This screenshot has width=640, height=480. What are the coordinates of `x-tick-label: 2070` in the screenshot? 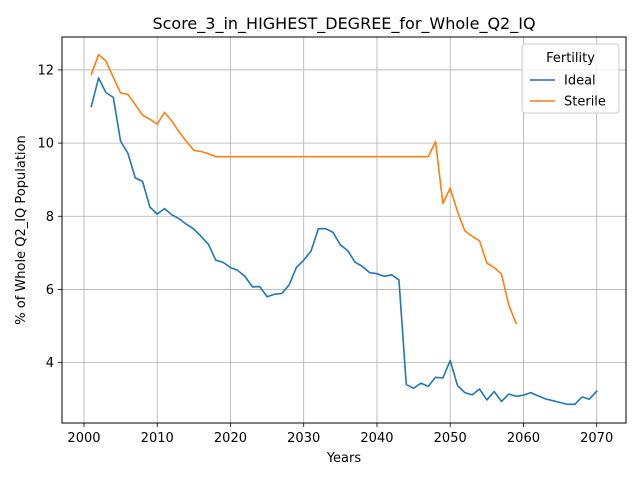 It's located at (596, 438).